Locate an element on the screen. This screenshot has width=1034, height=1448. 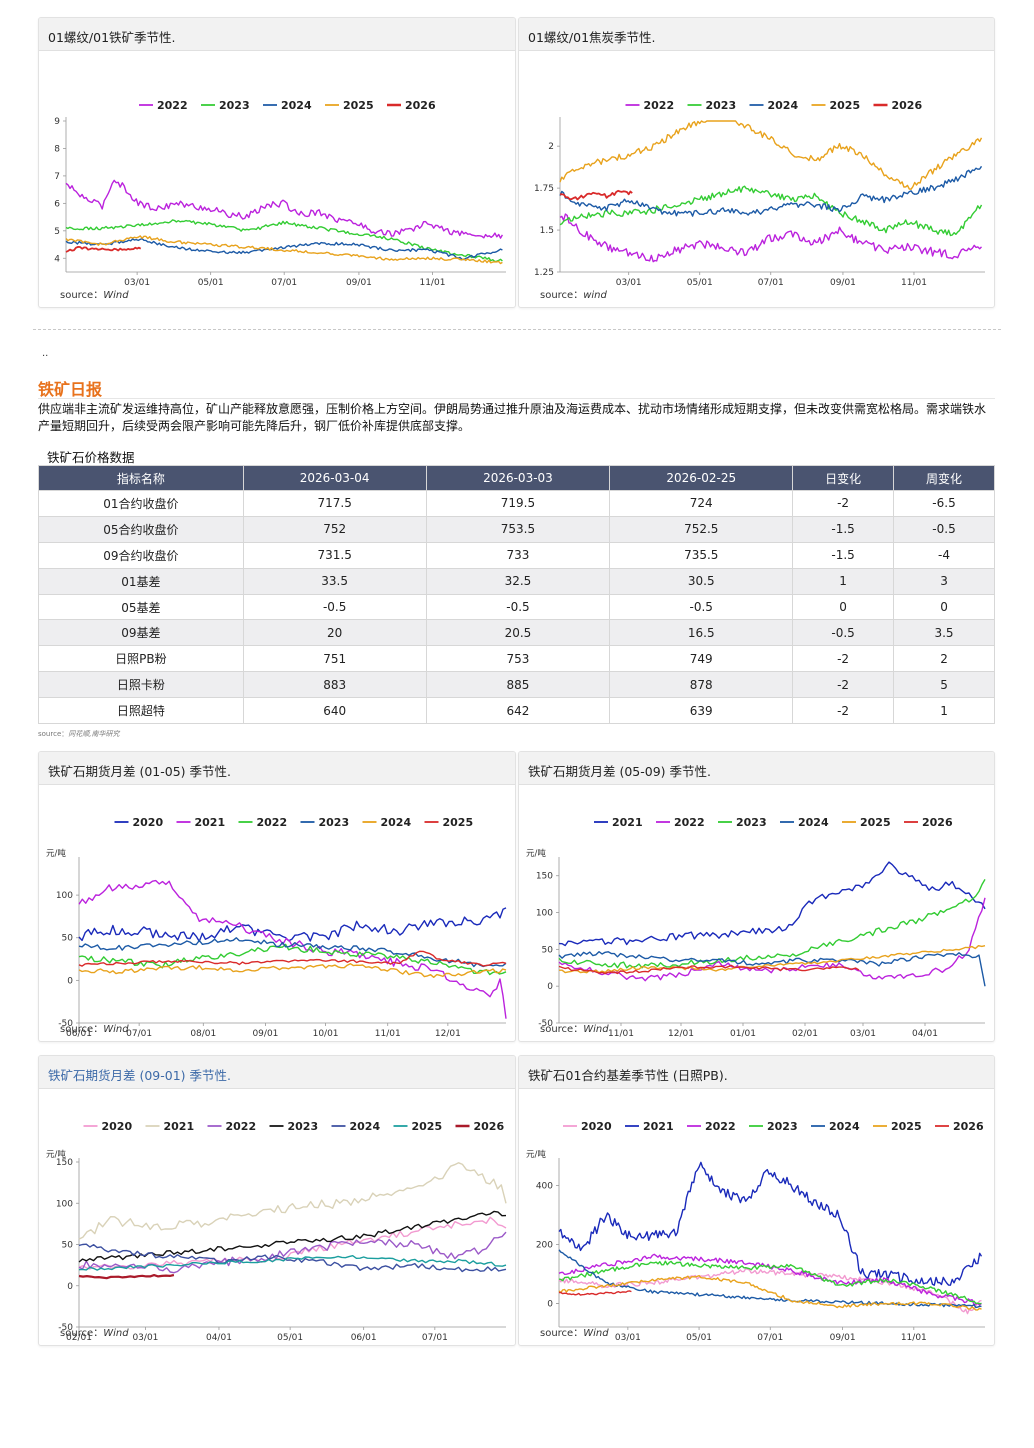
y-tick-label: 4 is located at coordinates (57, 259).